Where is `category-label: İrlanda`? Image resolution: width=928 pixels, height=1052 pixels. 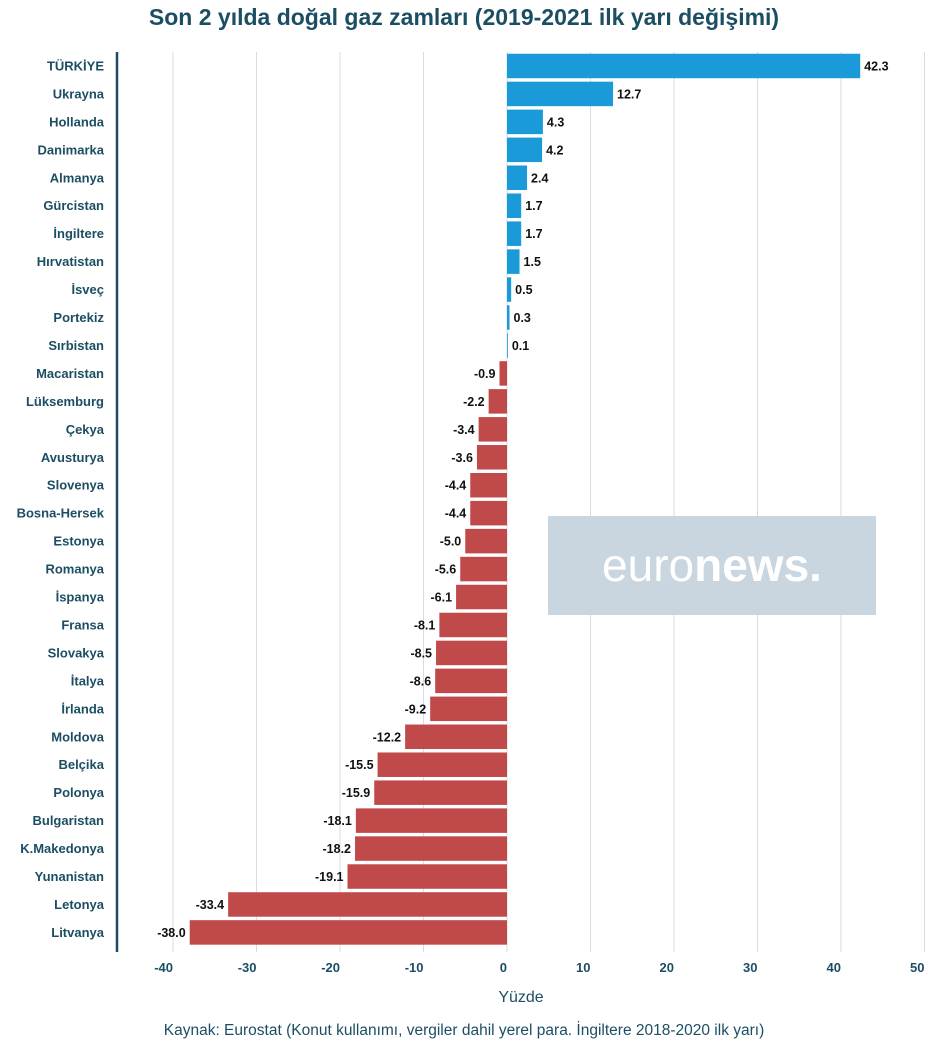
category-label: İrlanda is located at coordinates (82, 708).